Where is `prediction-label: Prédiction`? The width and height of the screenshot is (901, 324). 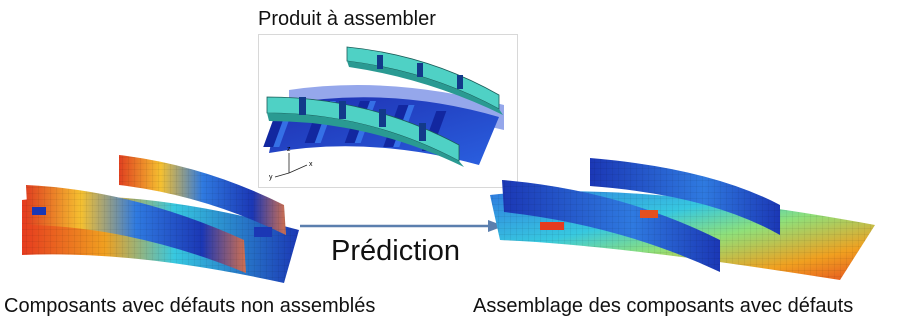 prediction-label: Prédiction is located at coordinates (395, 251).